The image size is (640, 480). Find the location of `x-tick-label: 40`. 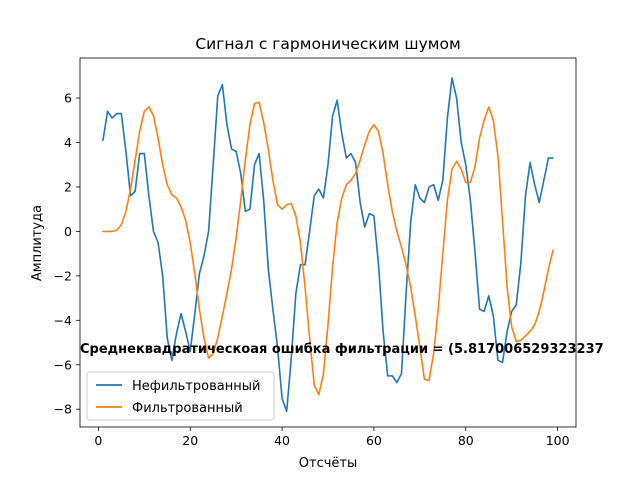

x-tick-label: 40 is located at coordinates (282, 440).